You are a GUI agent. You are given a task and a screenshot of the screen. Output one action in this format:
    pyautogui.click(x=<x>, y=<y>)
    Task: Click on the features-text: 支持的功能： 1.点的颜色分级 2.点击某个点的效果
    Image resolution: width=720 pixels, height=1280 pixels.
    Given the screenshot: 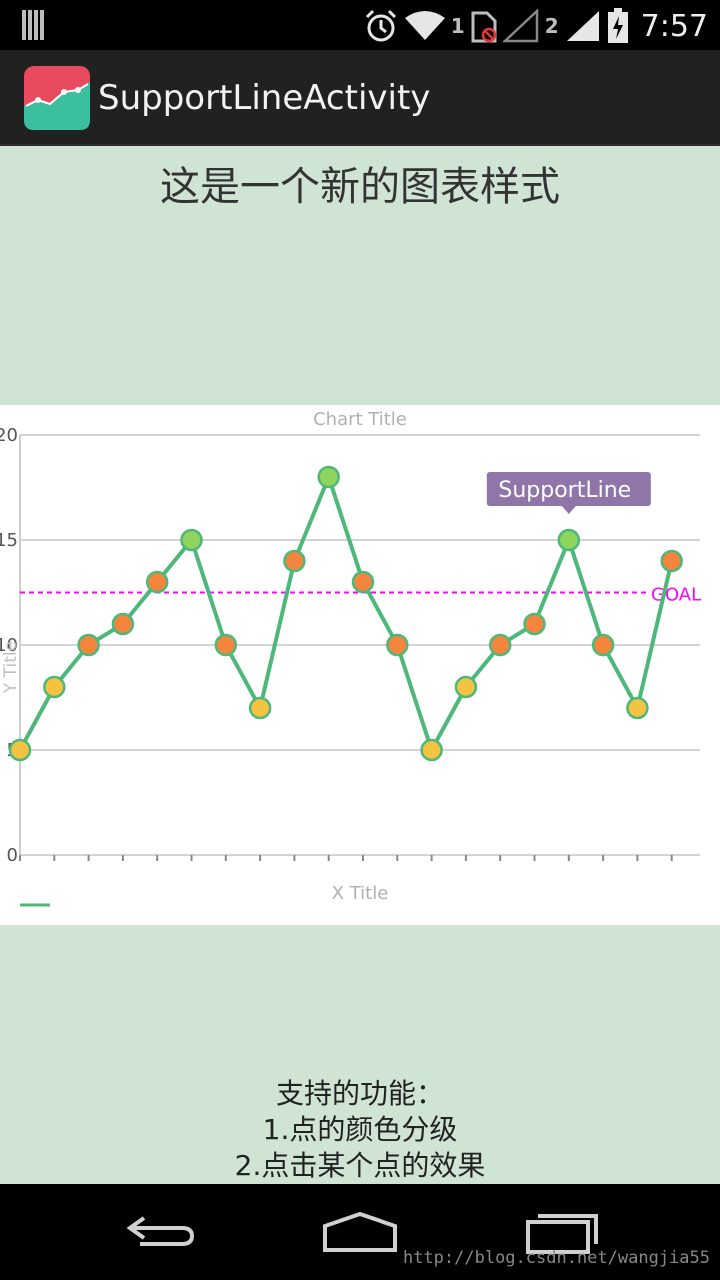 What is the action you would take?
    pyautogui.click(x=360, y=1130)
    